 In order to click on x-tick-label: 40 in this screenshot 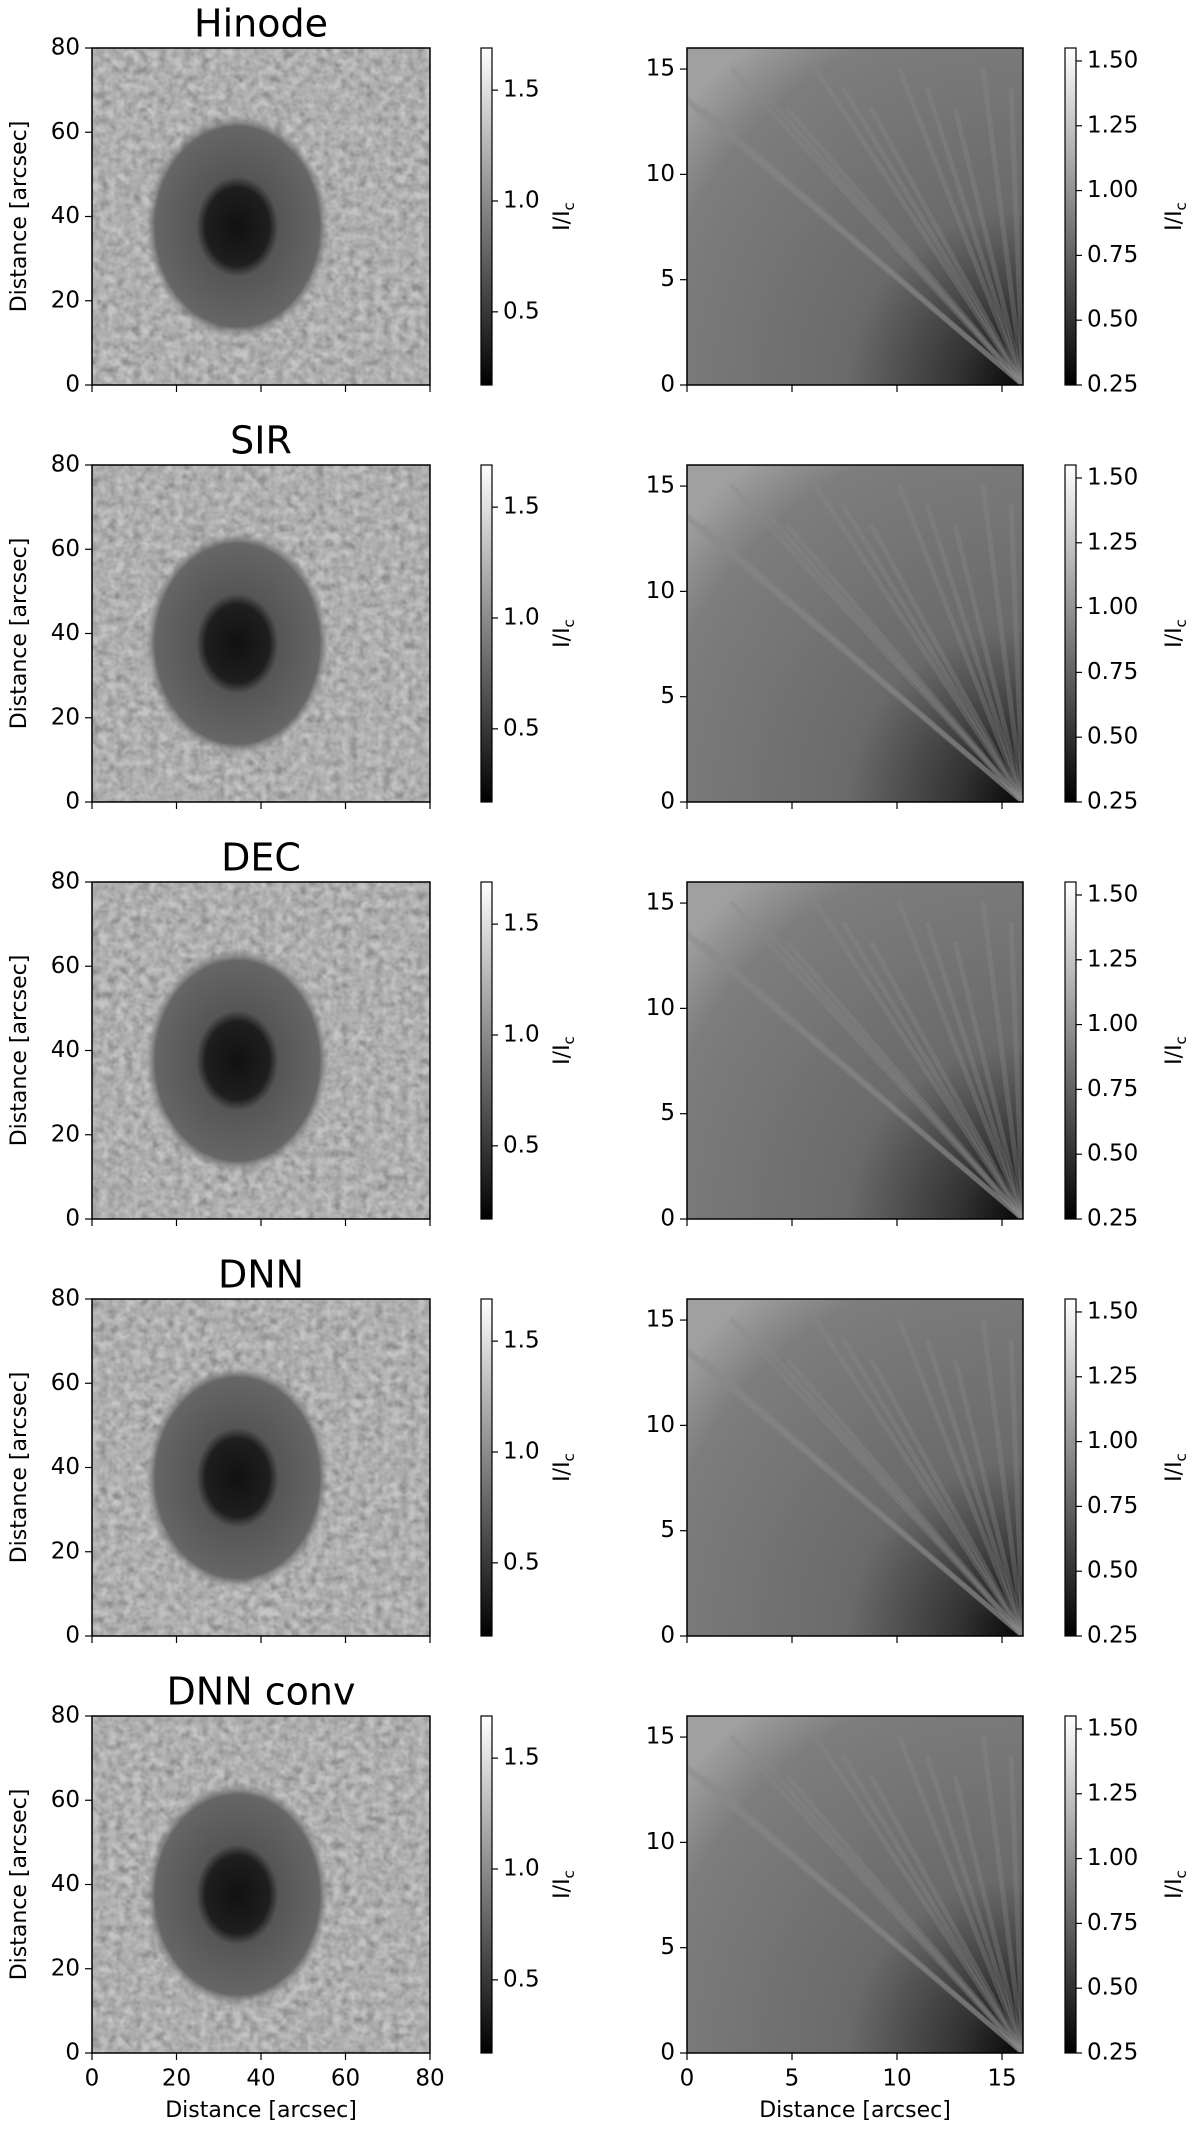, I will do `click(260, 2079)`.